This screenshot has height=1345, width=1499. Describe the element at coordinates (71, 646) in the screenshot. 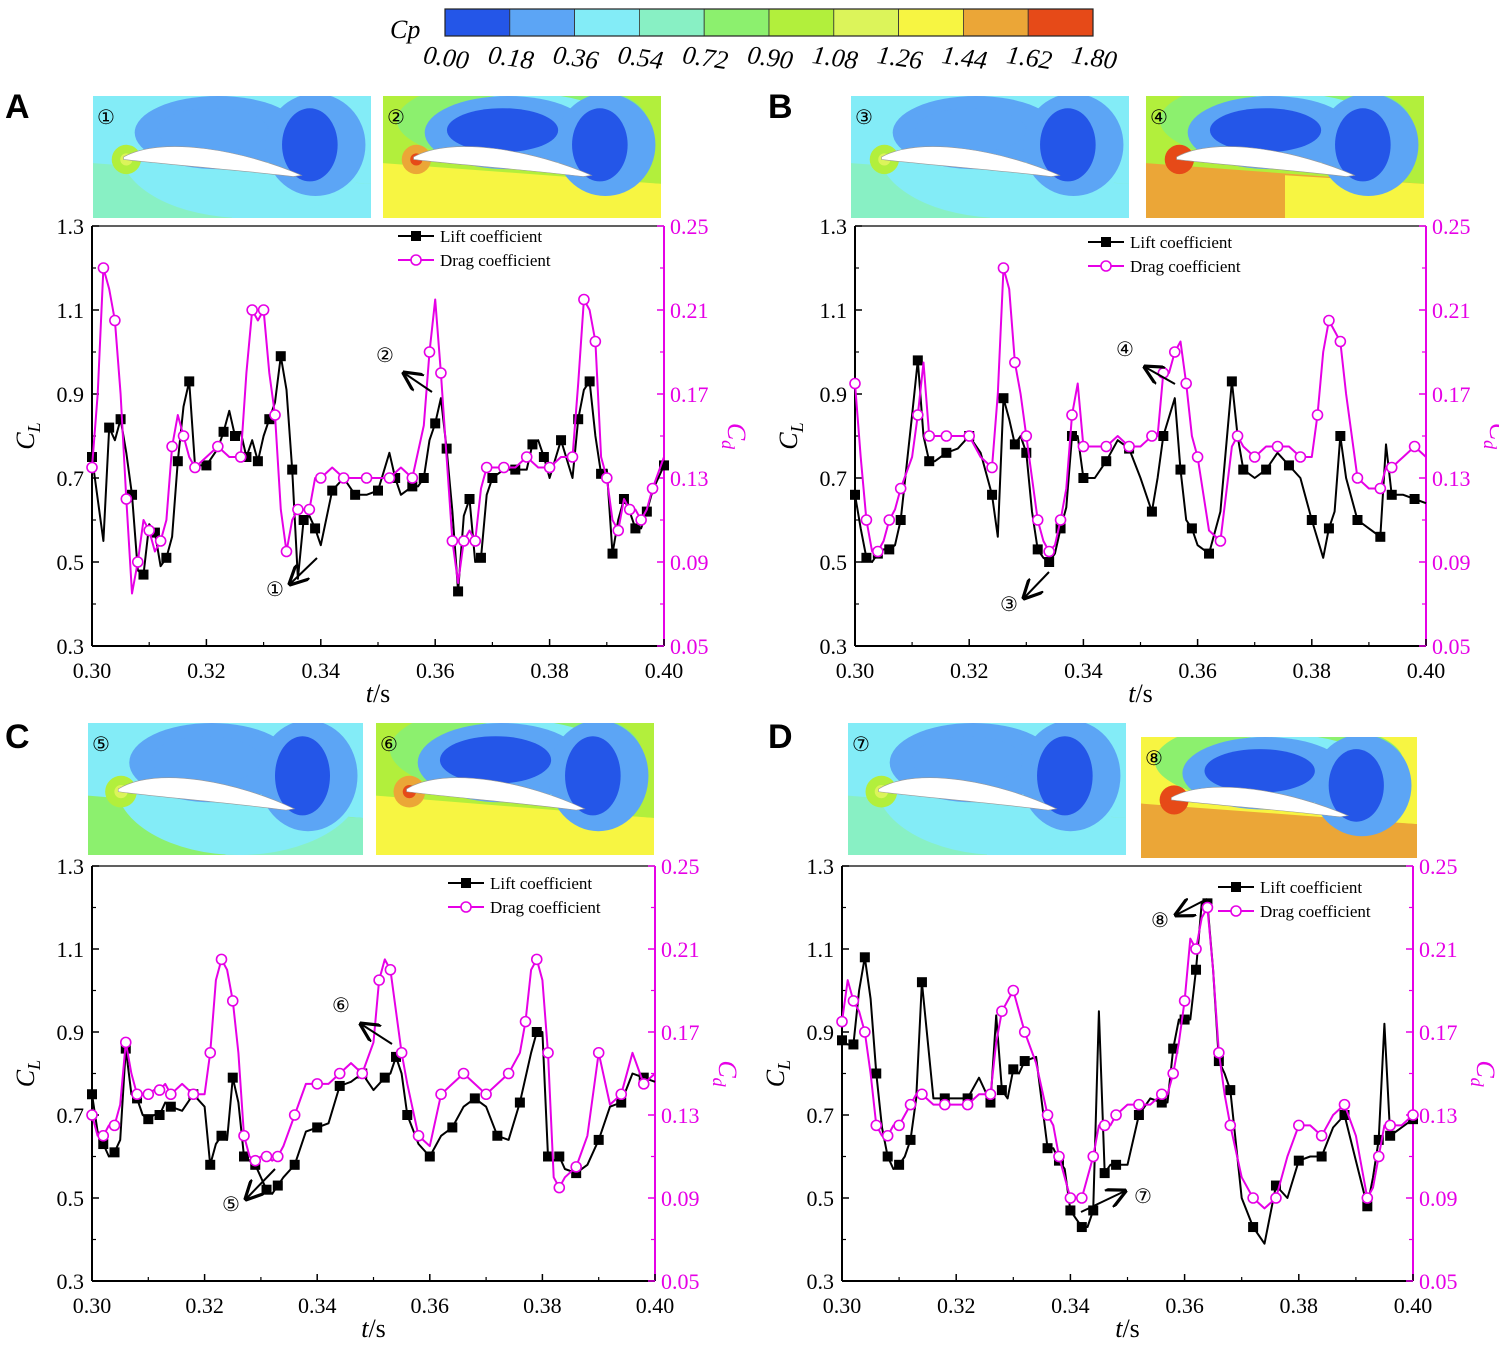

I see `y-tick-label: 0.3` at that location.